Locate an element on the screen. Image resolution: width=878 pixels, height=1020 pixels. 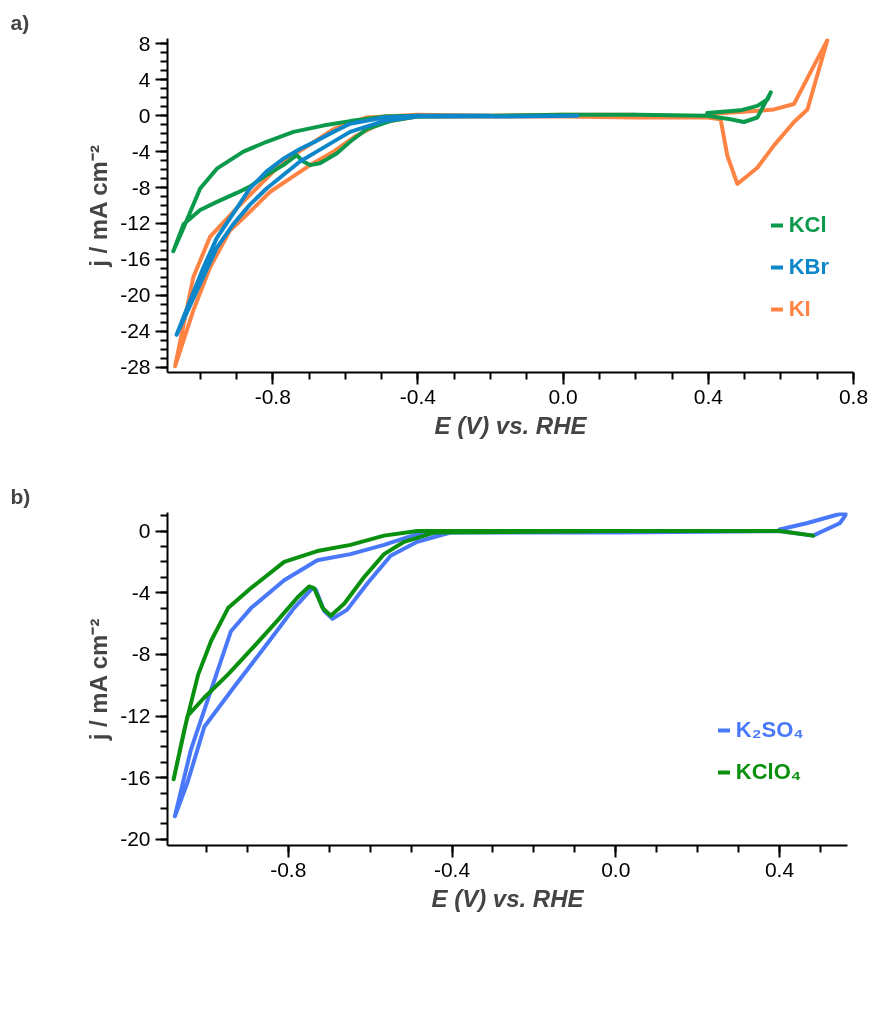
chart-title: a) is located at coordinates (20, 22).